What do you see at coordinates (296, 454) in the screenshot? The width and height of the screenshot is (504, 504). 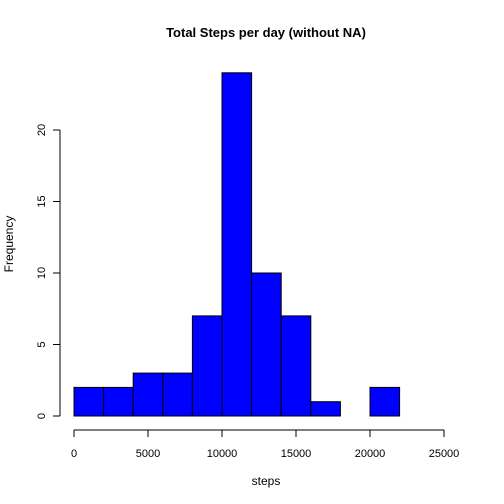 I see `x-tick-label-3: 15000` at bounding box center [296, 454].